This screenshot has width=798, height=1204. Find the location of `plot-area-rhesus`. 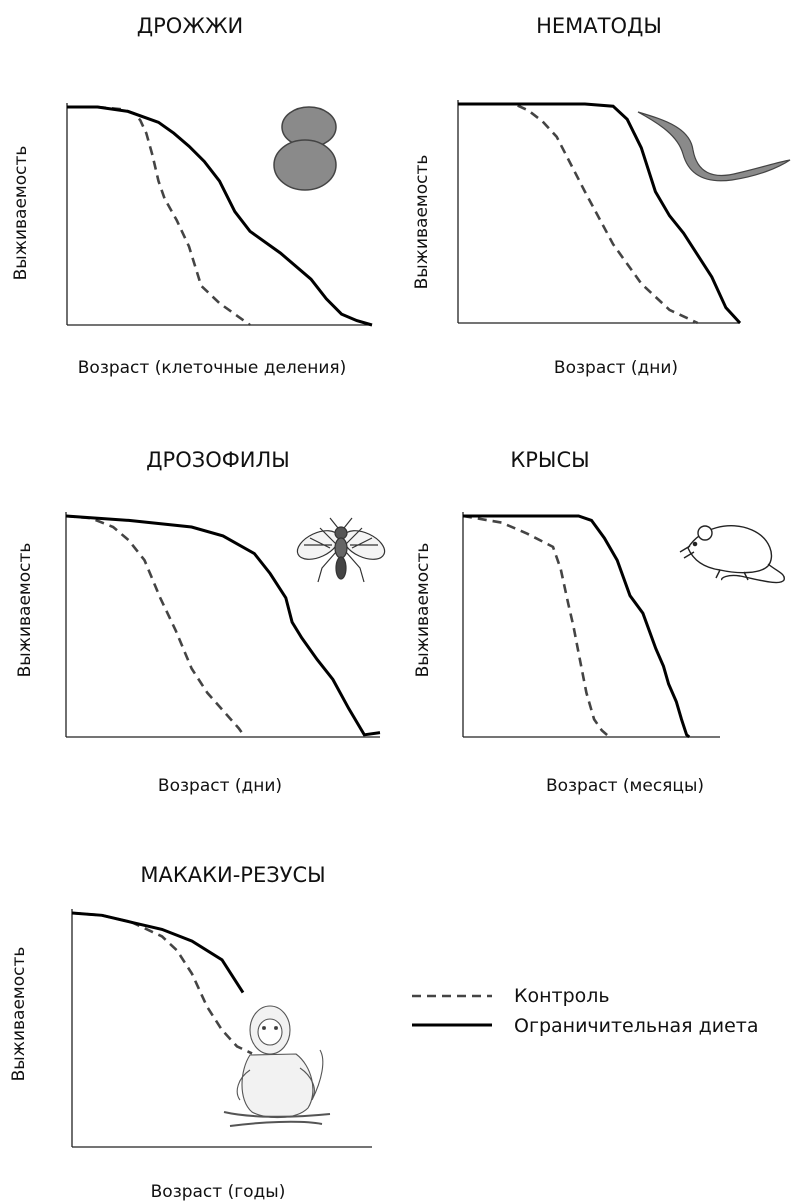

plot-area-rhesus is located at coordinates (221, 1028).